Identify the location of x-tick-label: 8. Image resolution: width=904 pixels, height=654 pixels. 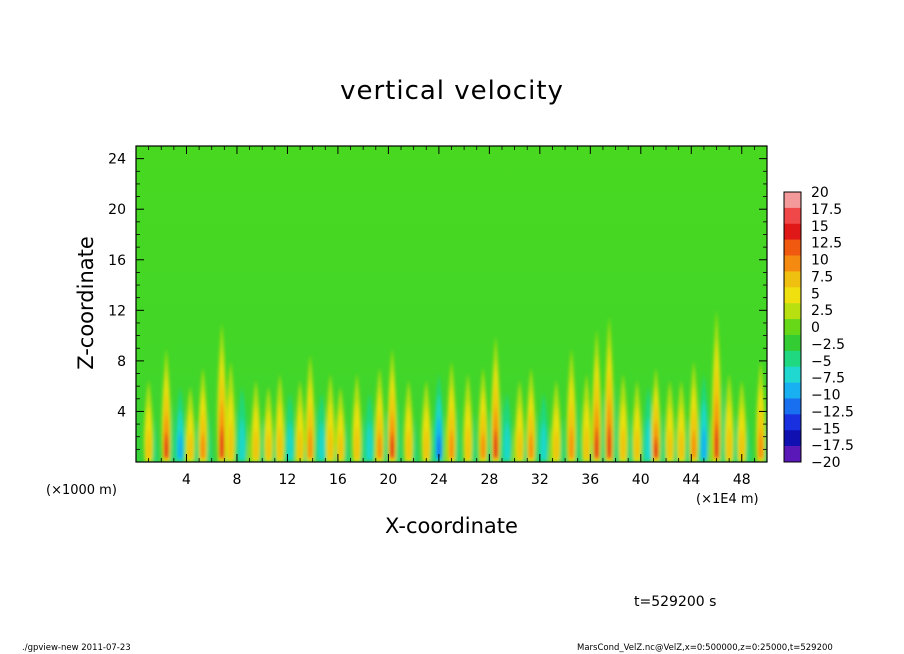
(236, 480).